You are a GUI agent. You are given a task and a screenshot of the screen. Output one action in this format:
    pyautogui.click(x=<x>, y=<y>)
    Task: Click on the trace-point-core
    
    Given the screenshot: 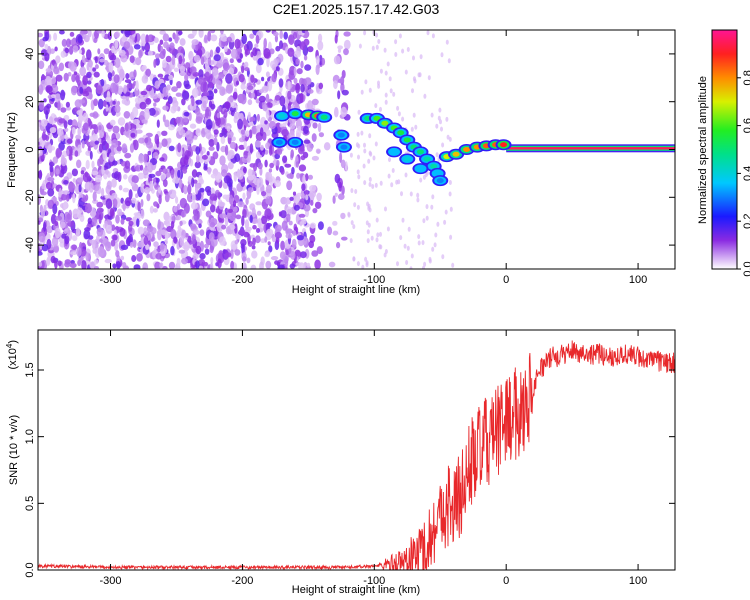 What is the action you would take?
    pyautogui.click(x=407, y=140)
    